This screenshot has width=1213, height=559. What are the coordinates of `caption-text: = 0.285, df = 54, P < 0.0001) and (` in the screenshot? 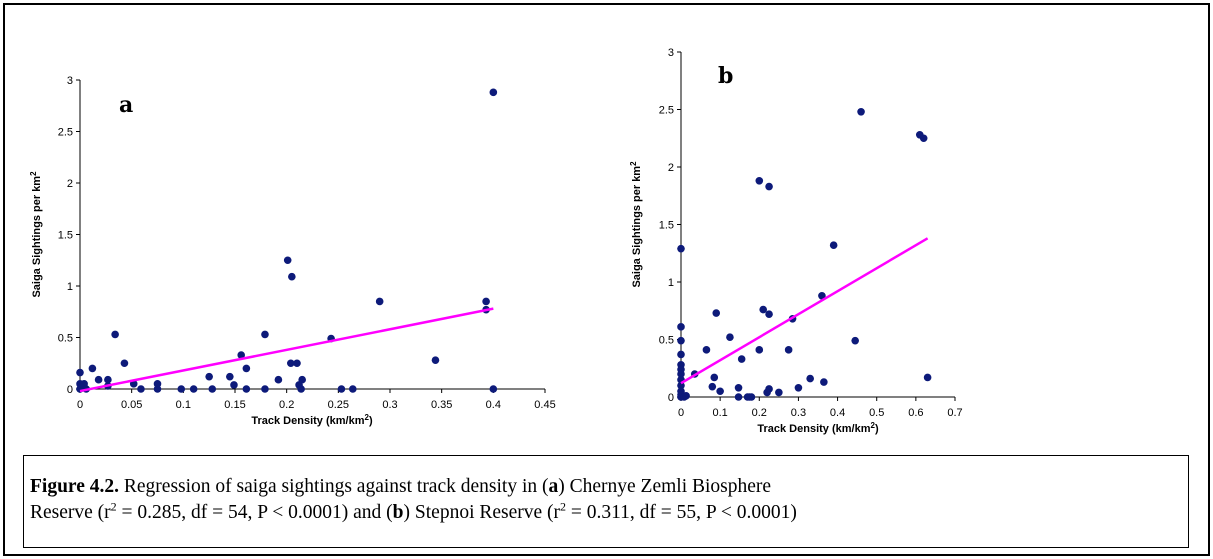 It's located at (254, 512).